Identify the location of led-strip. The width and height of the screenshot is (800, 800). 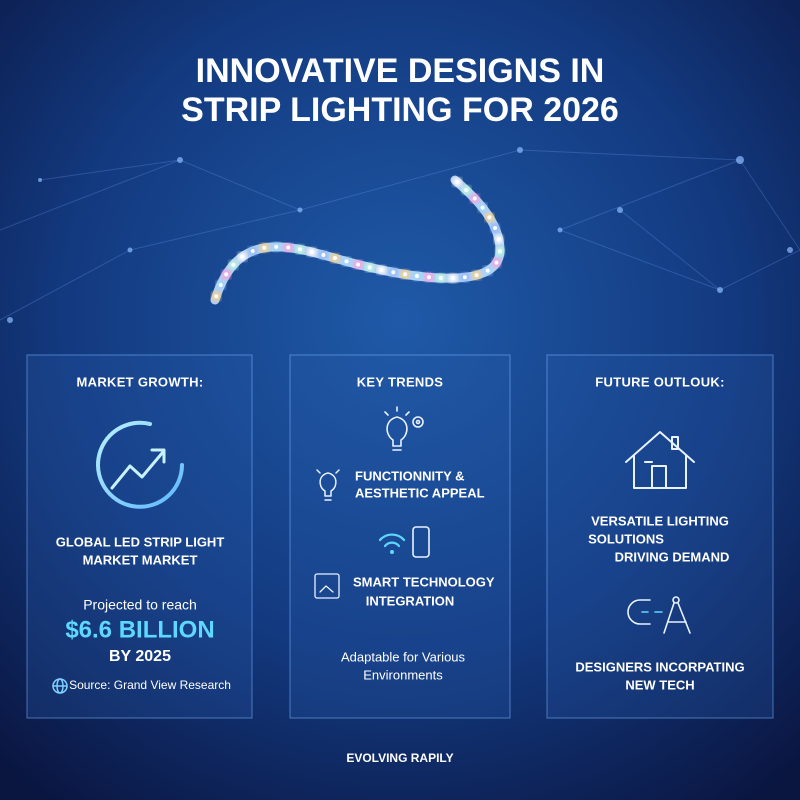
(357, 240).